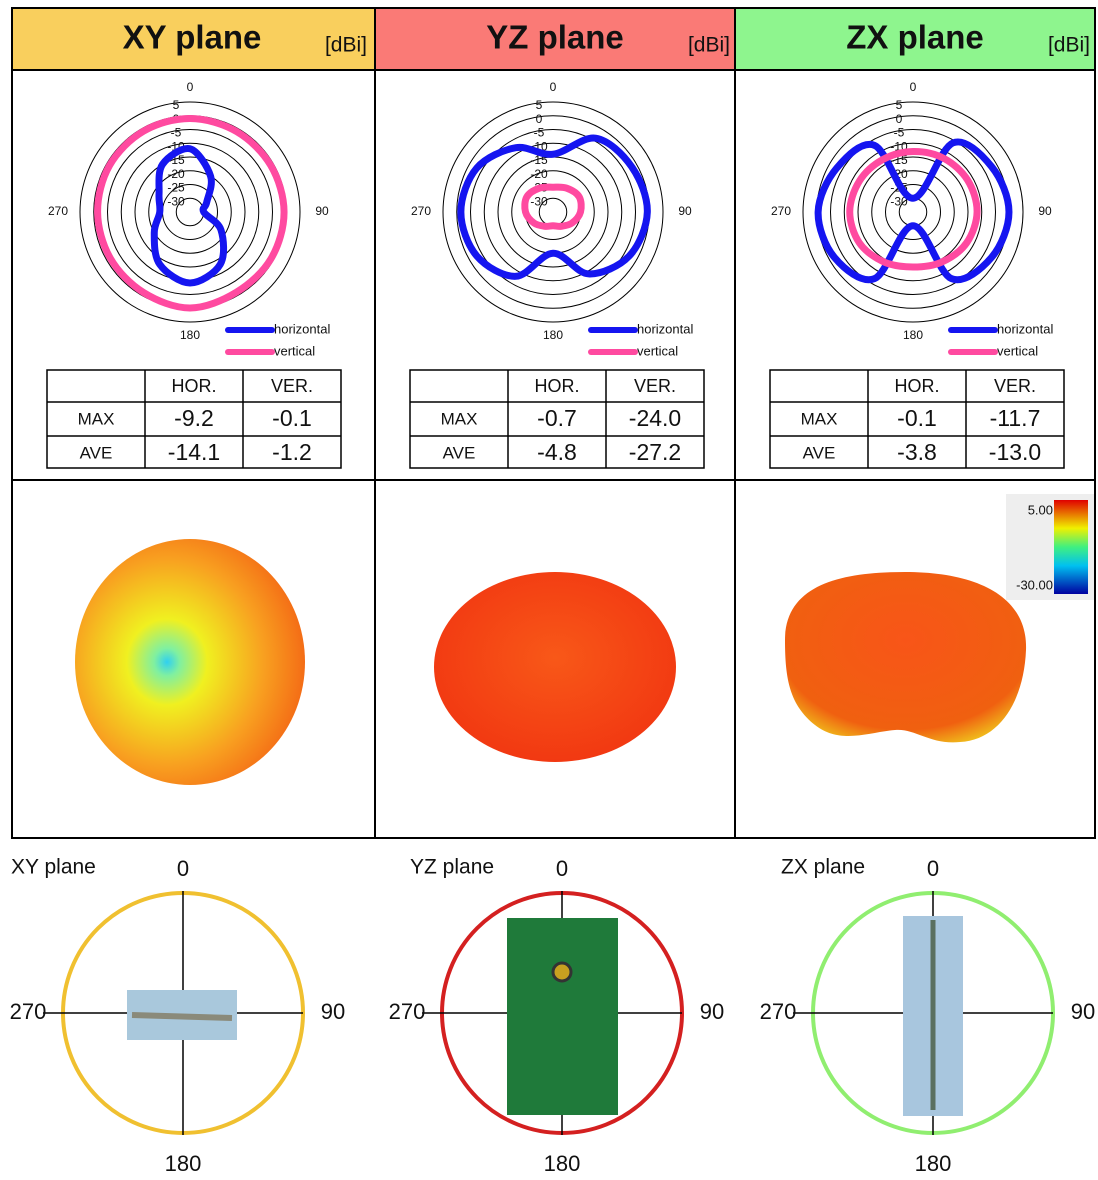 The image size is (1098, 1180). Describe the element at coordinates (562, 1016) in the screenshot. I see `device-photo` at that location.